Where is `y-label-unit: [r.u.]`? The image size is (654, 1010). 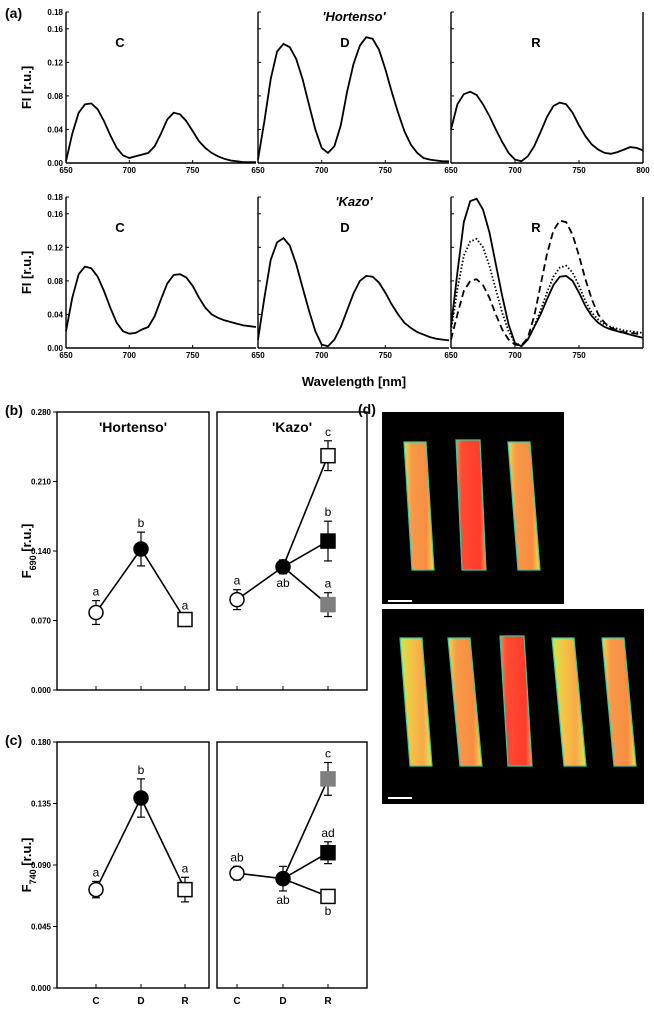
y-label-unit: [r.u.] is located at coordinates (26, 540).